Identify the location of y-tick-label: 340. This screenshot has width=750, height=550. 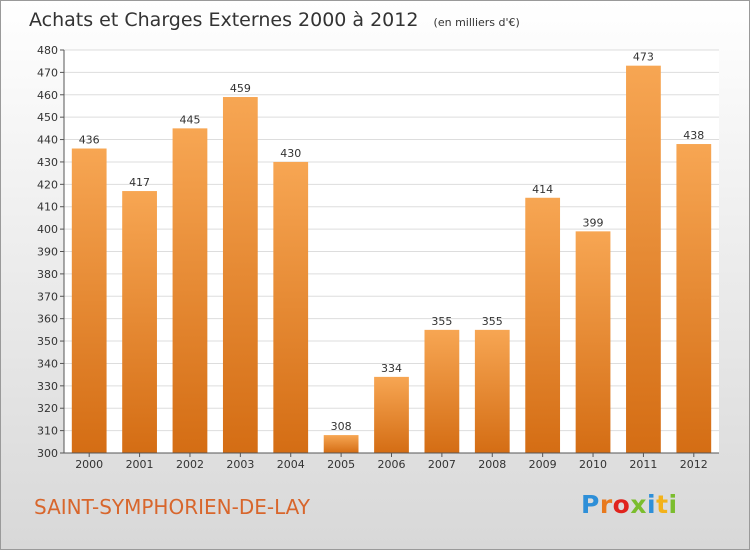
(47, 363).